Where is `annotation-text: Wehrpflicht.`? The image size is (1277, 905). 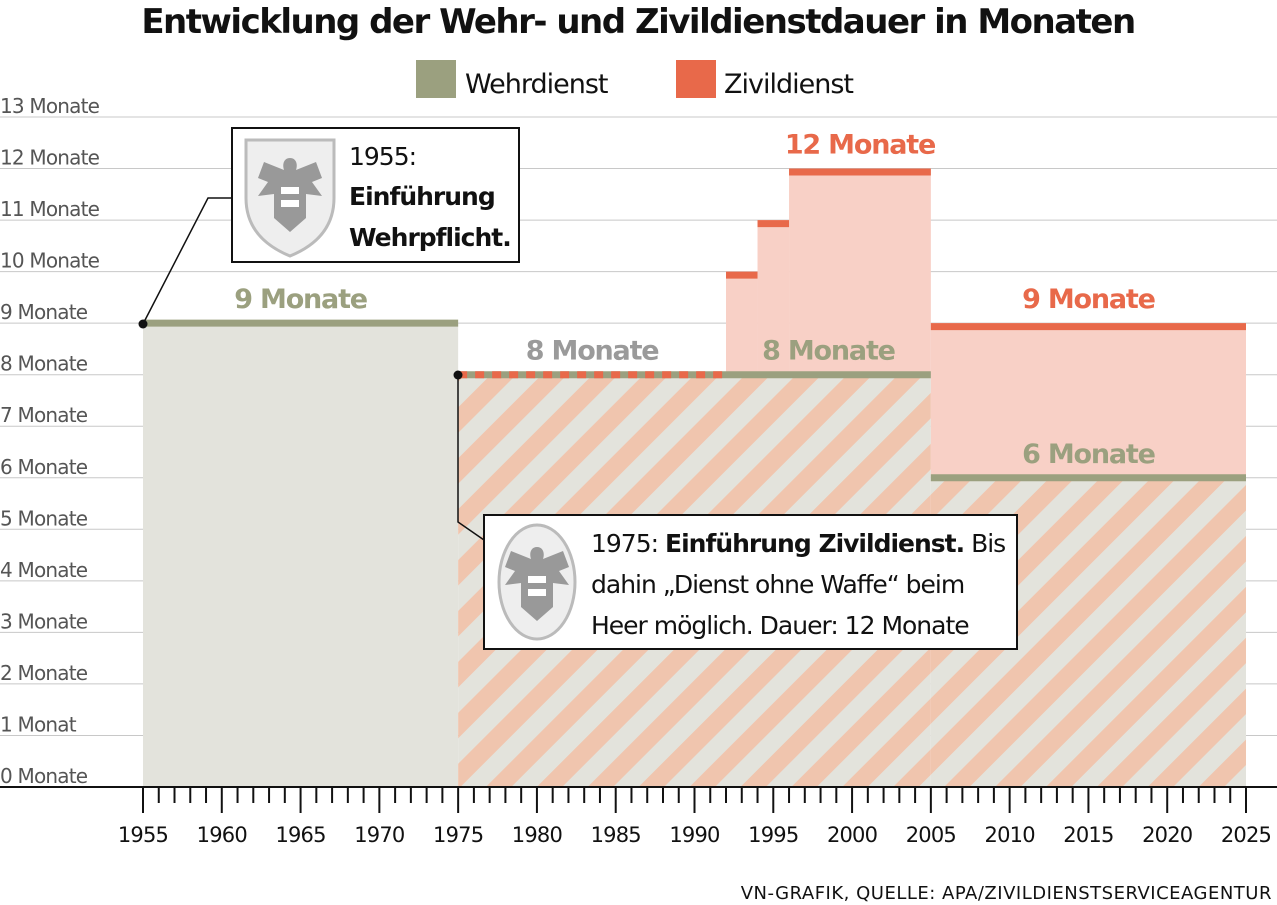 annotation-text: Wehrpflicht. is located at coordinates (430, 237).